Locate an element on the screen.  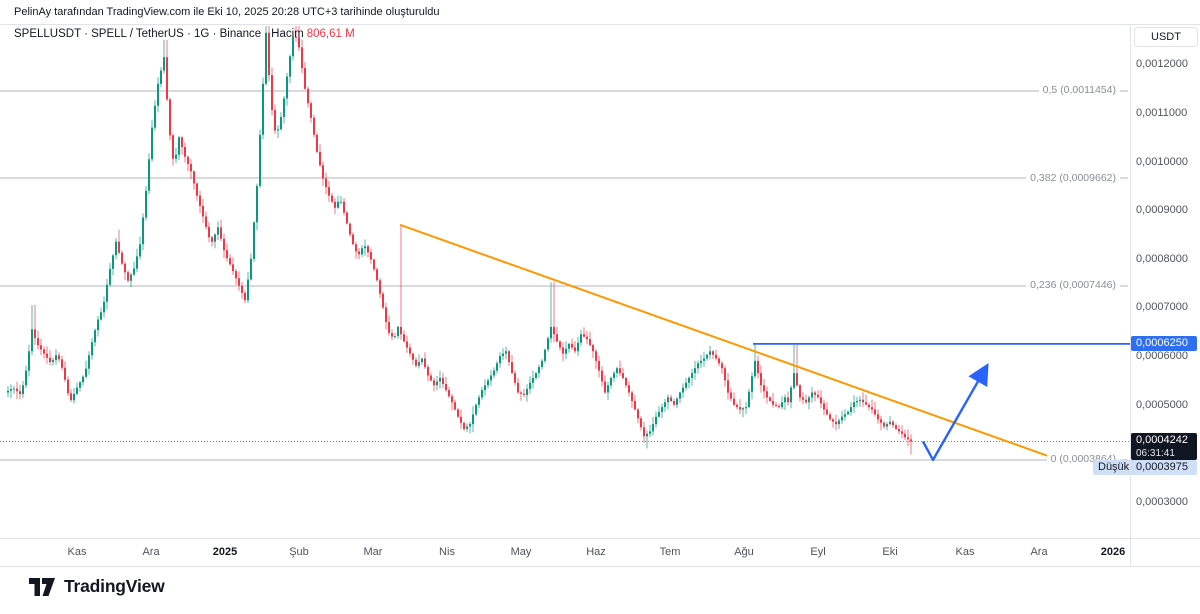
projection-arrow is located at coordinates (955, 412).